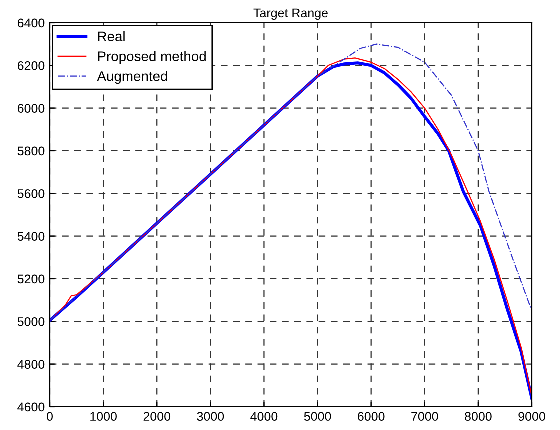 This screenshot has width=560, height=430. I want to click on y-tick-label: 5200, so click(31, 279).